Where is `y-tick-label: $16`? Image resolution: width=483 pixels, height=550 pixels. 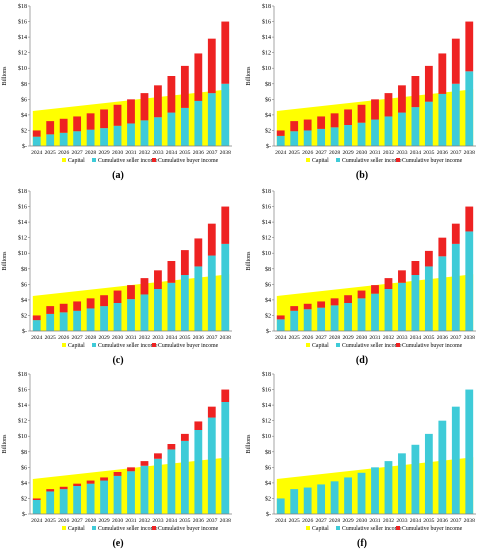 y-tick-label: $16 is located at coordinates (22, 22).